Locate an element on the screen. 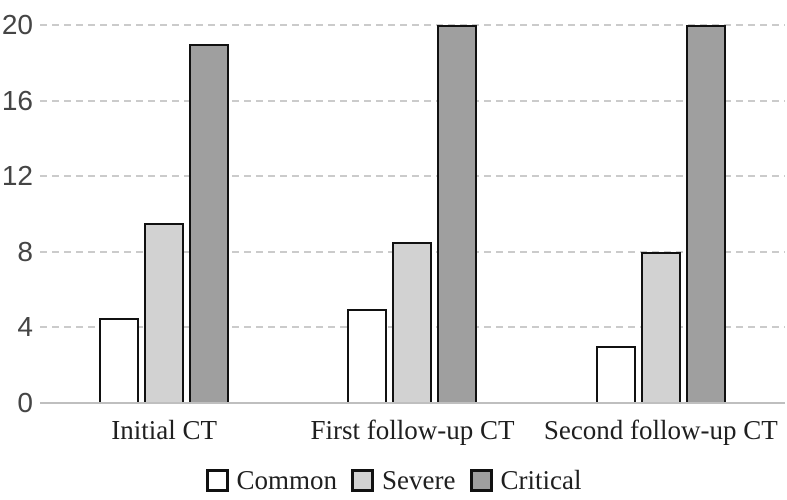 The width and height of the screenshot is (787, 500). legend-label-severe: Severe is located at coordinates (419, 480).